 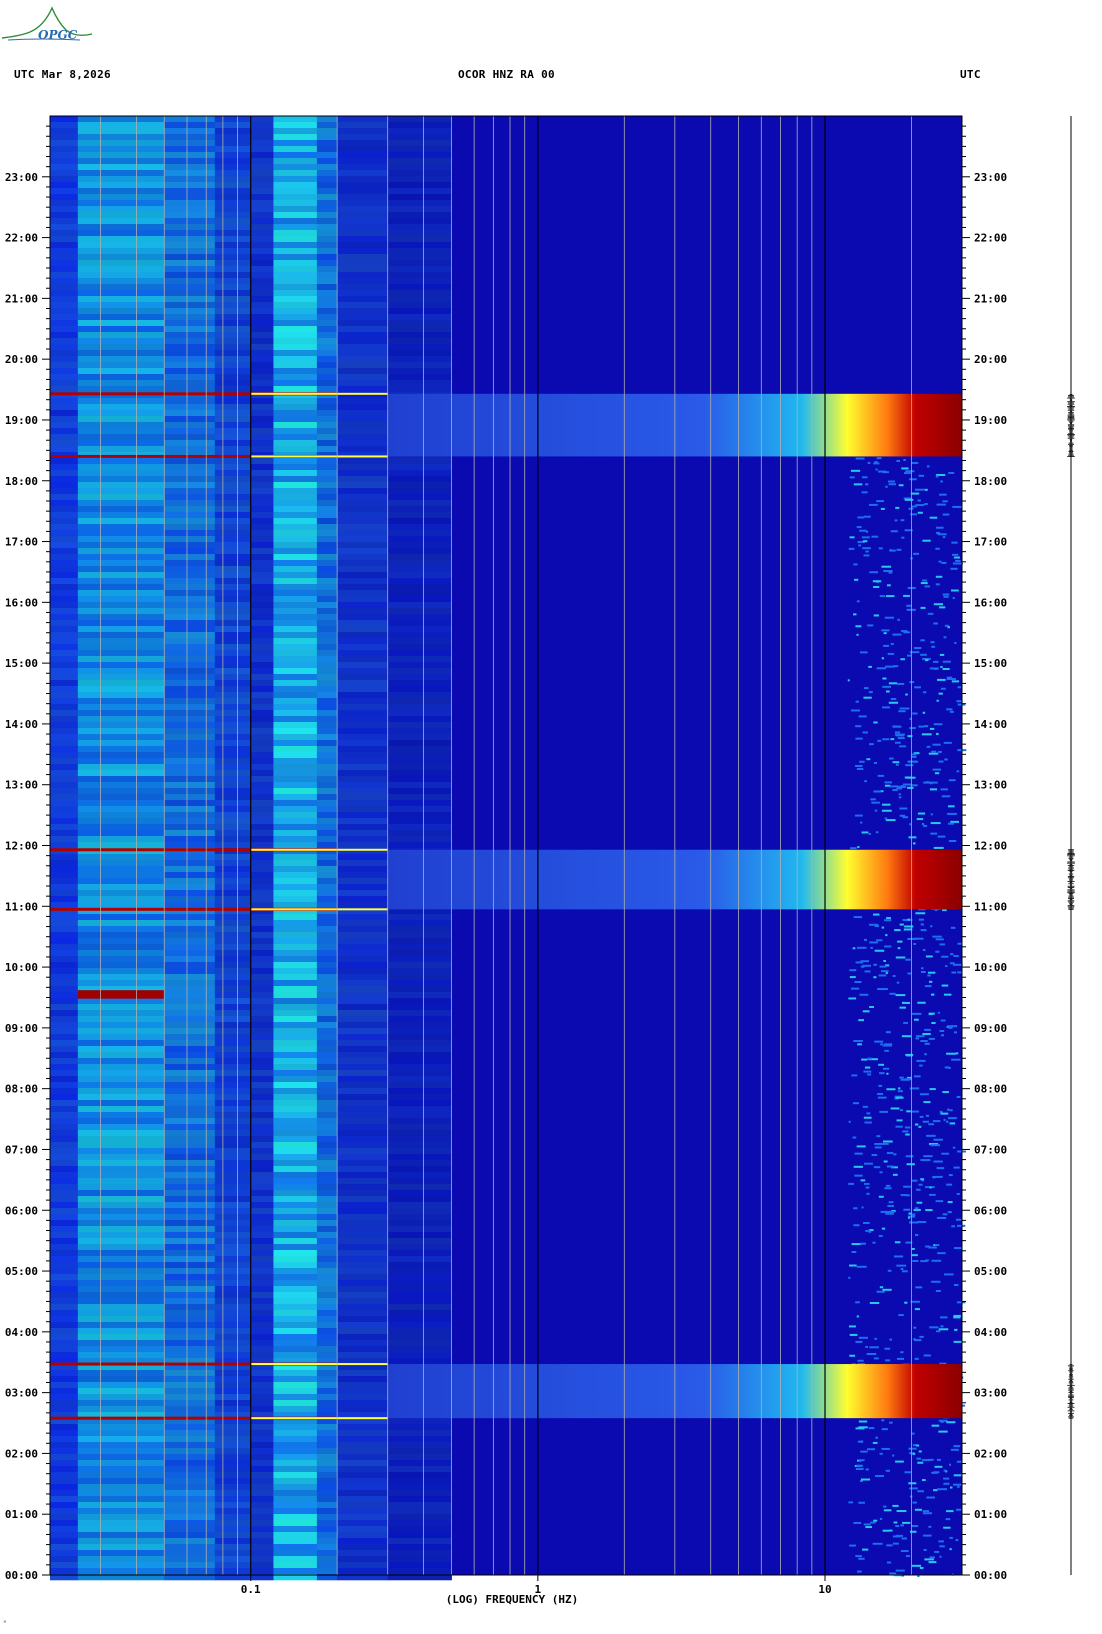 I want to click on y-tick-label-left: 15:00, so click(x=21, y=663).